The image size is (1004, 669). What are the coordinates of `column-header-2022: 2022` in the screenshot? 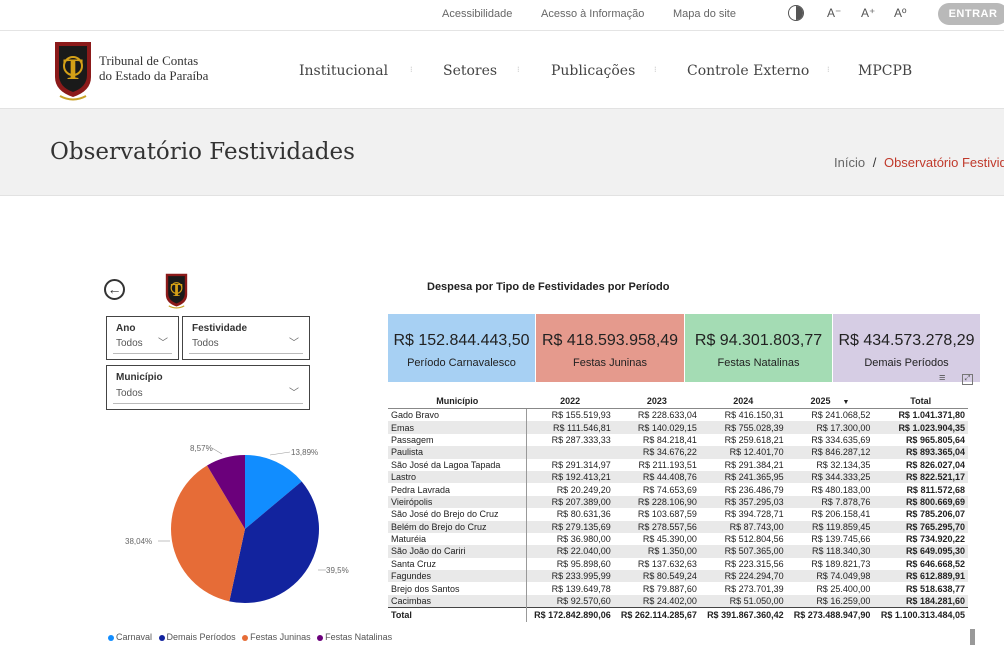 It's located at (570, 401).